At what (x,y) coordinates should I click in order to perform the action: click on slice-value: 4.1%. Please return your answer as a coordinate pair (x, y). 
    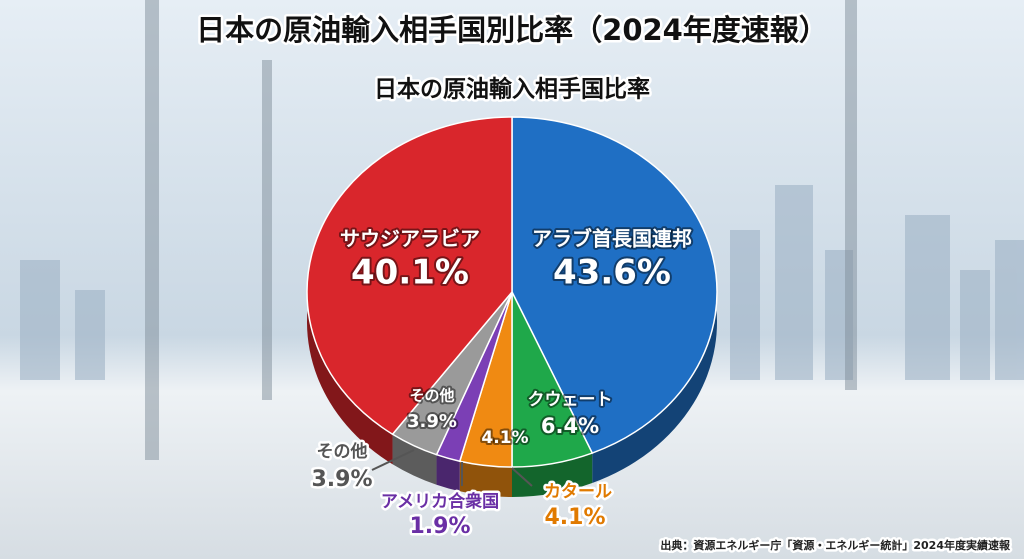
    Looking at the image, I should click on (504, 438).